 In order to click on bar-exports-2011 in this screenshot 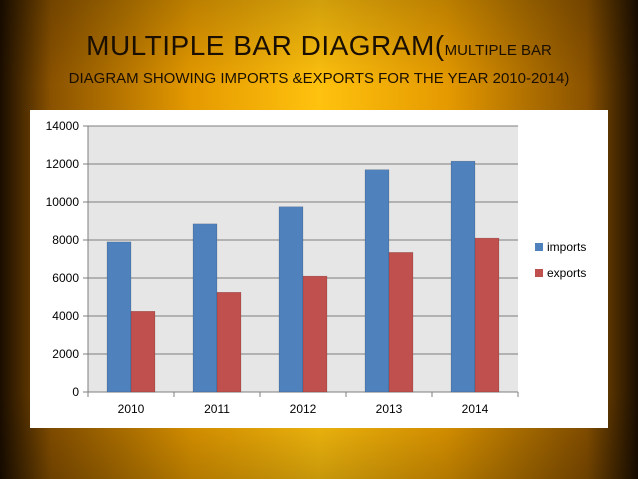, I will do `click(229, 342)`.